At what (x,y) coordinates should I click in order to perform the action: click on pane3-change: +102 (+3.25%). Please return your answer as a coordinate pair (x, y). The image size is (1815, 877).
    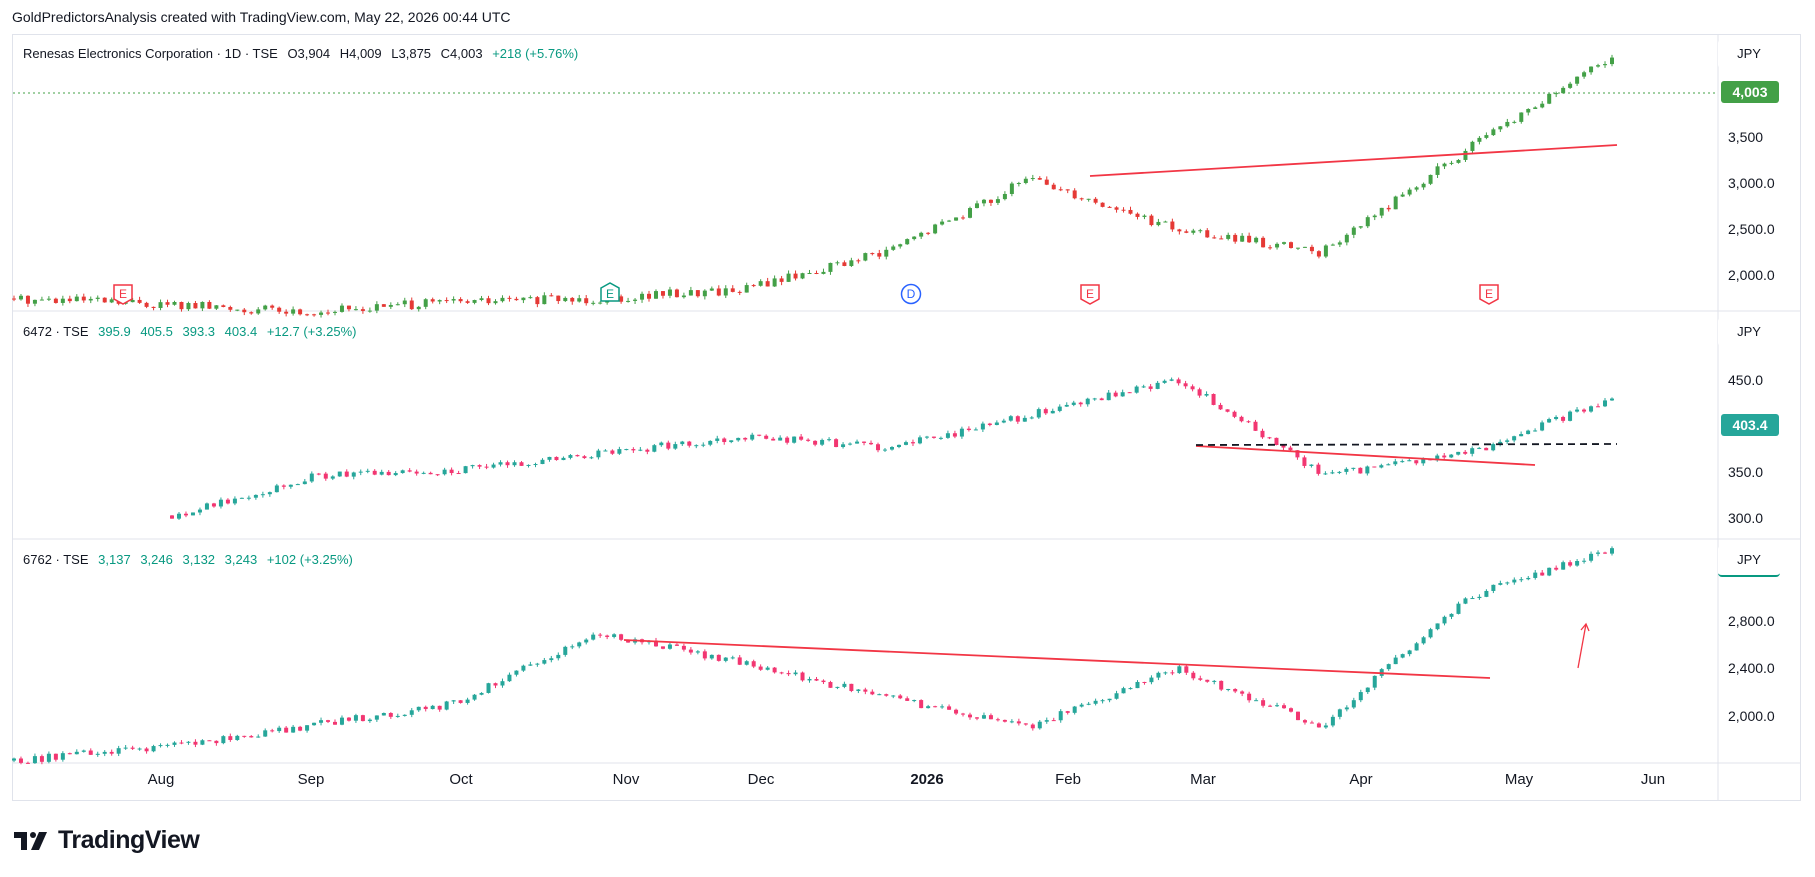
    Looking at the image, I should click on (309, 559).